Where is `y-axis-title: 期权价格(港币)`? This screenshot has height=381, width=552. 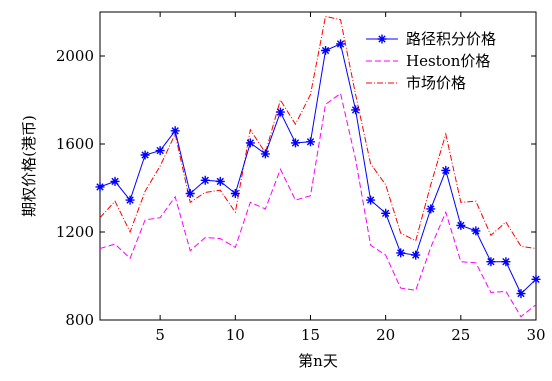 y-axis-title: 期权价格(港币) is located at coordinates (29, 166).